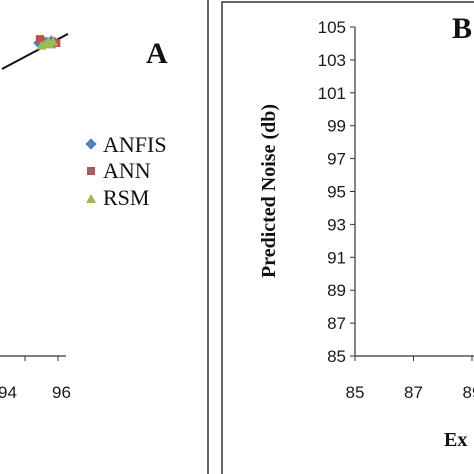 The image size is (474, 474). I want to click on panel-a-x-tick-label: 96, so click(61, 392).